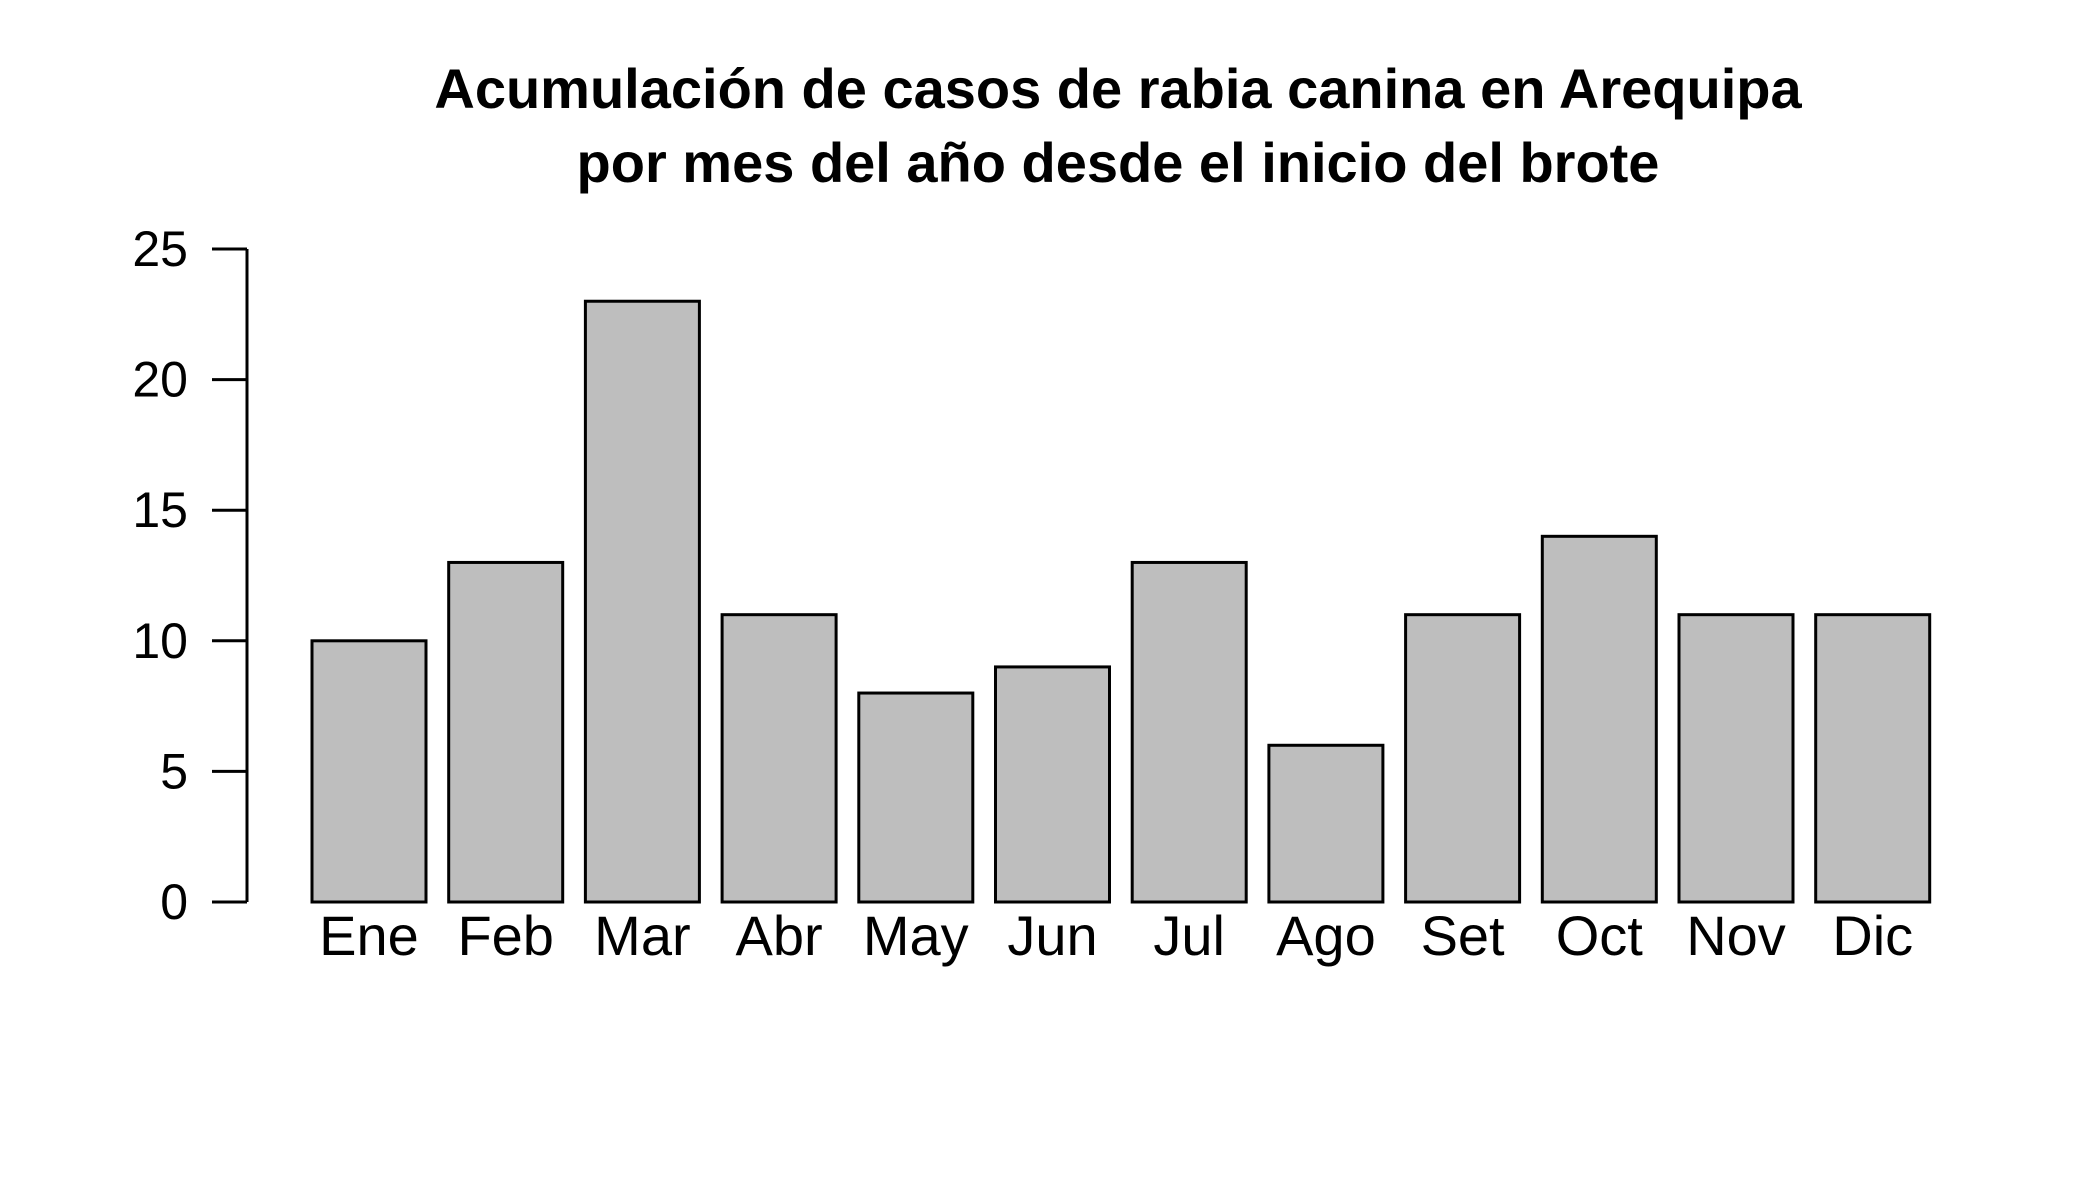 The width and height of the screenshot is (2100, 1200). I want to click on bar-may, so click(916, 797).